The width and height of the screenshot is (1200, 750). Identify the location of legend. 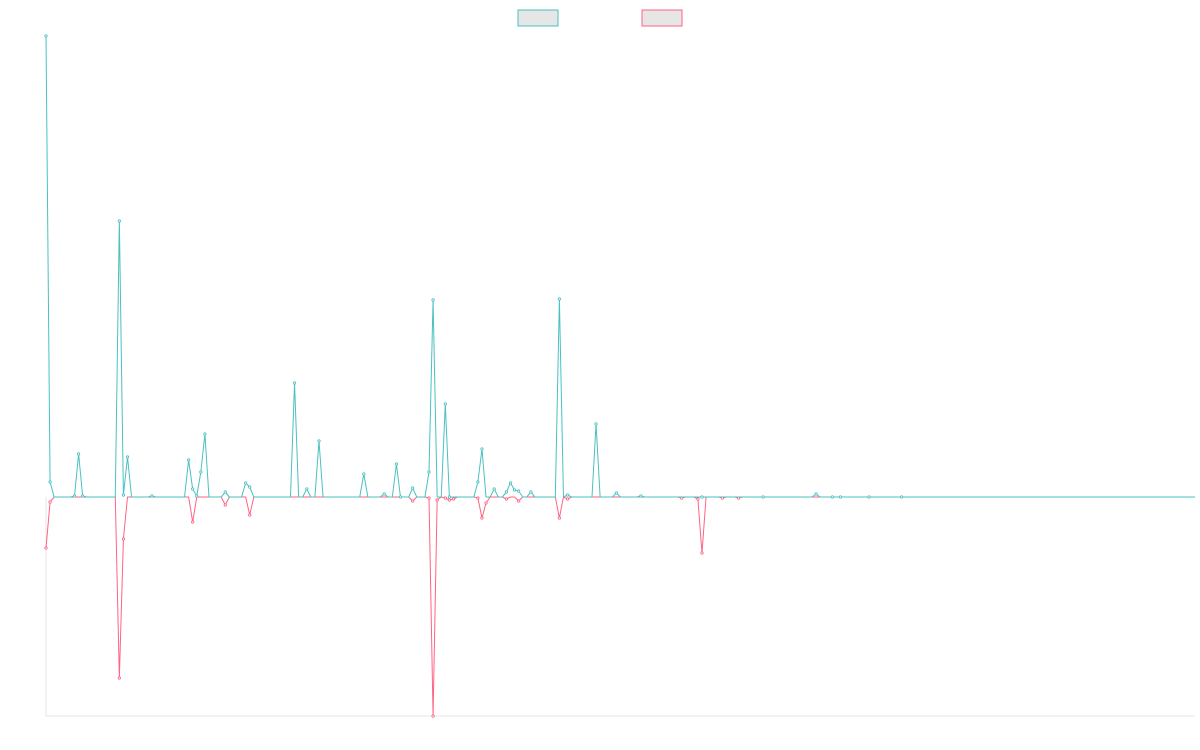
(600, 18).